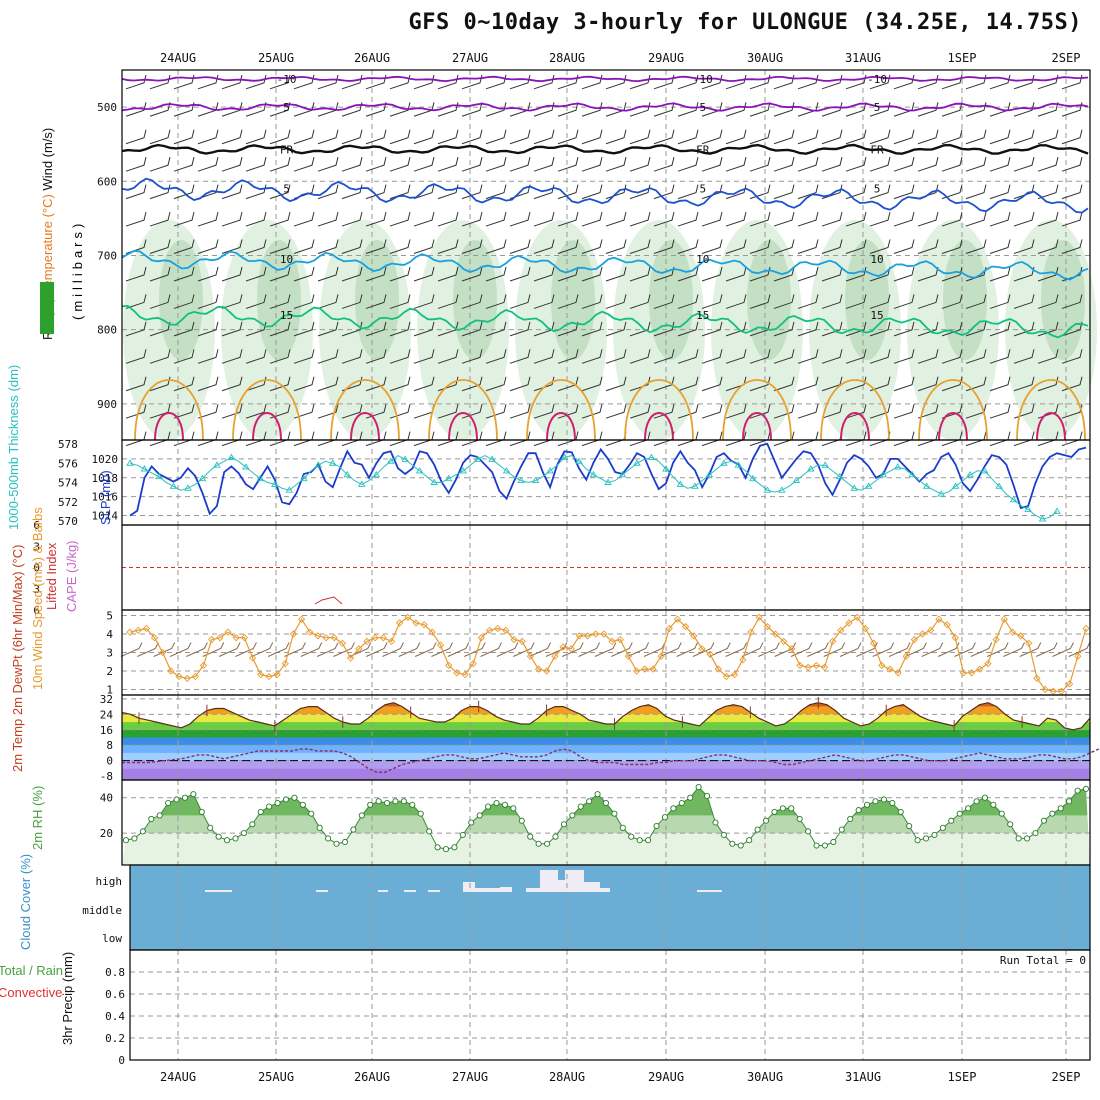  What do you see at coordinates (37, 818) in the screenshot?
I see `rh-ylabel: 2m RH (%)` at bounding box center [37, 818].